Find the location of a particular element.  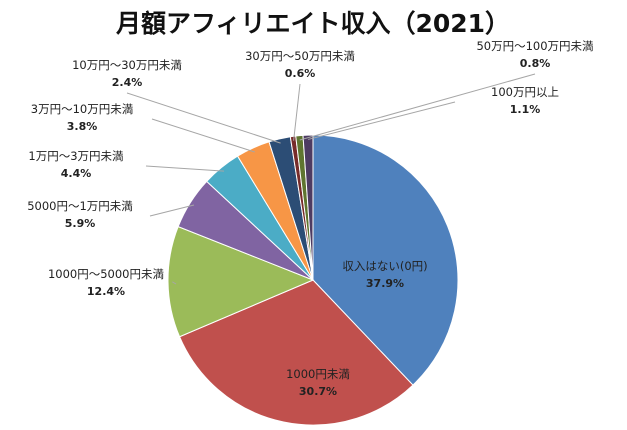

slice-value-3: 12.4% is located at coordinates (106, 291).